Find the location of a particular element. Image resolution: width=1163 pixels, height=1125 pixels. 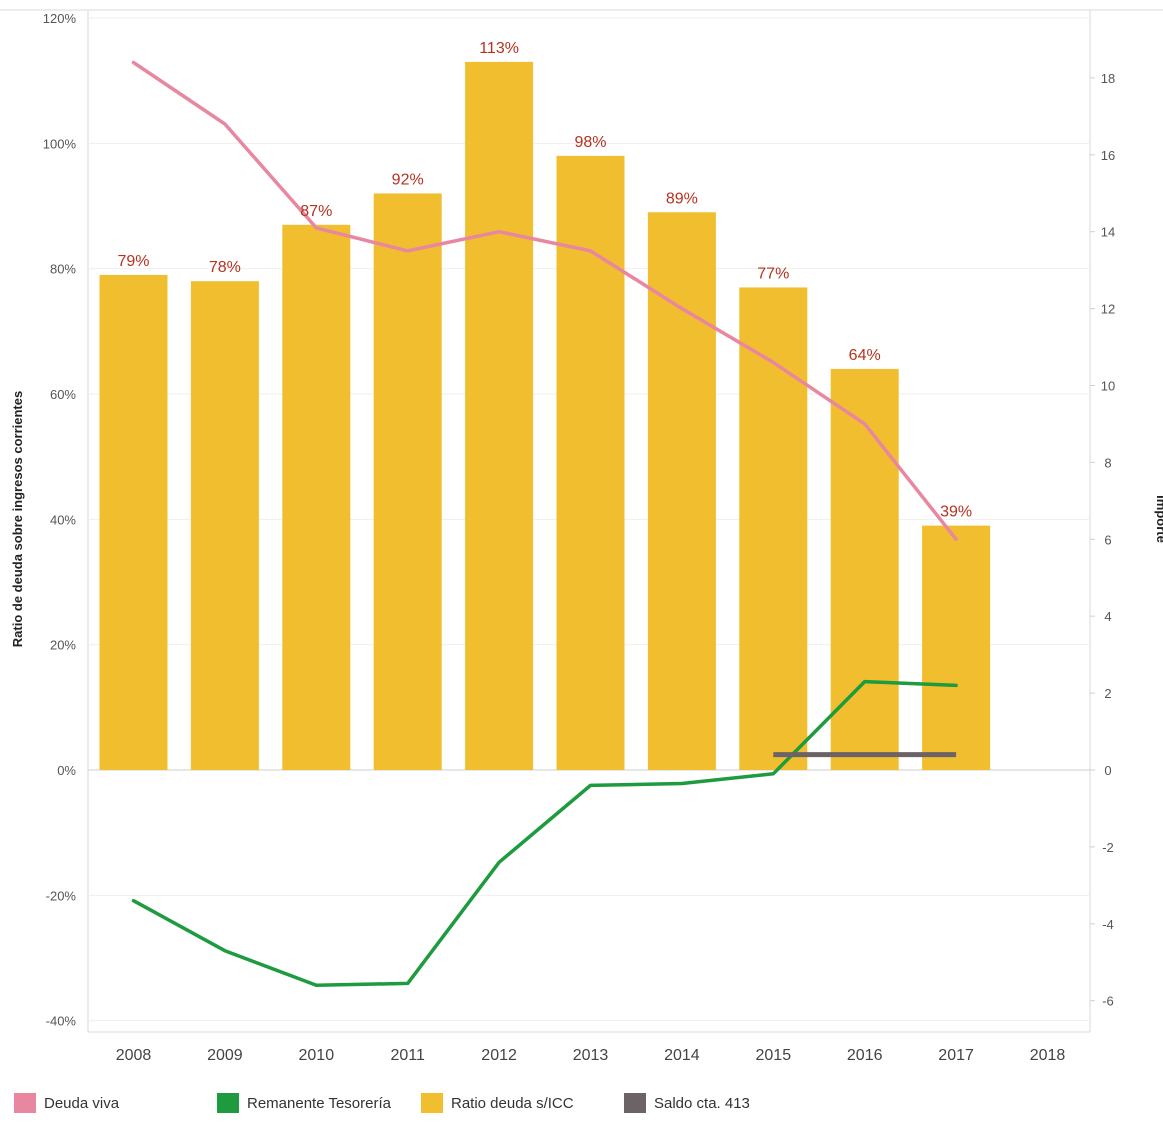

legend-item-saldo-cta-413: Saldo cta. 413 is located at coordinates (687, 1103).